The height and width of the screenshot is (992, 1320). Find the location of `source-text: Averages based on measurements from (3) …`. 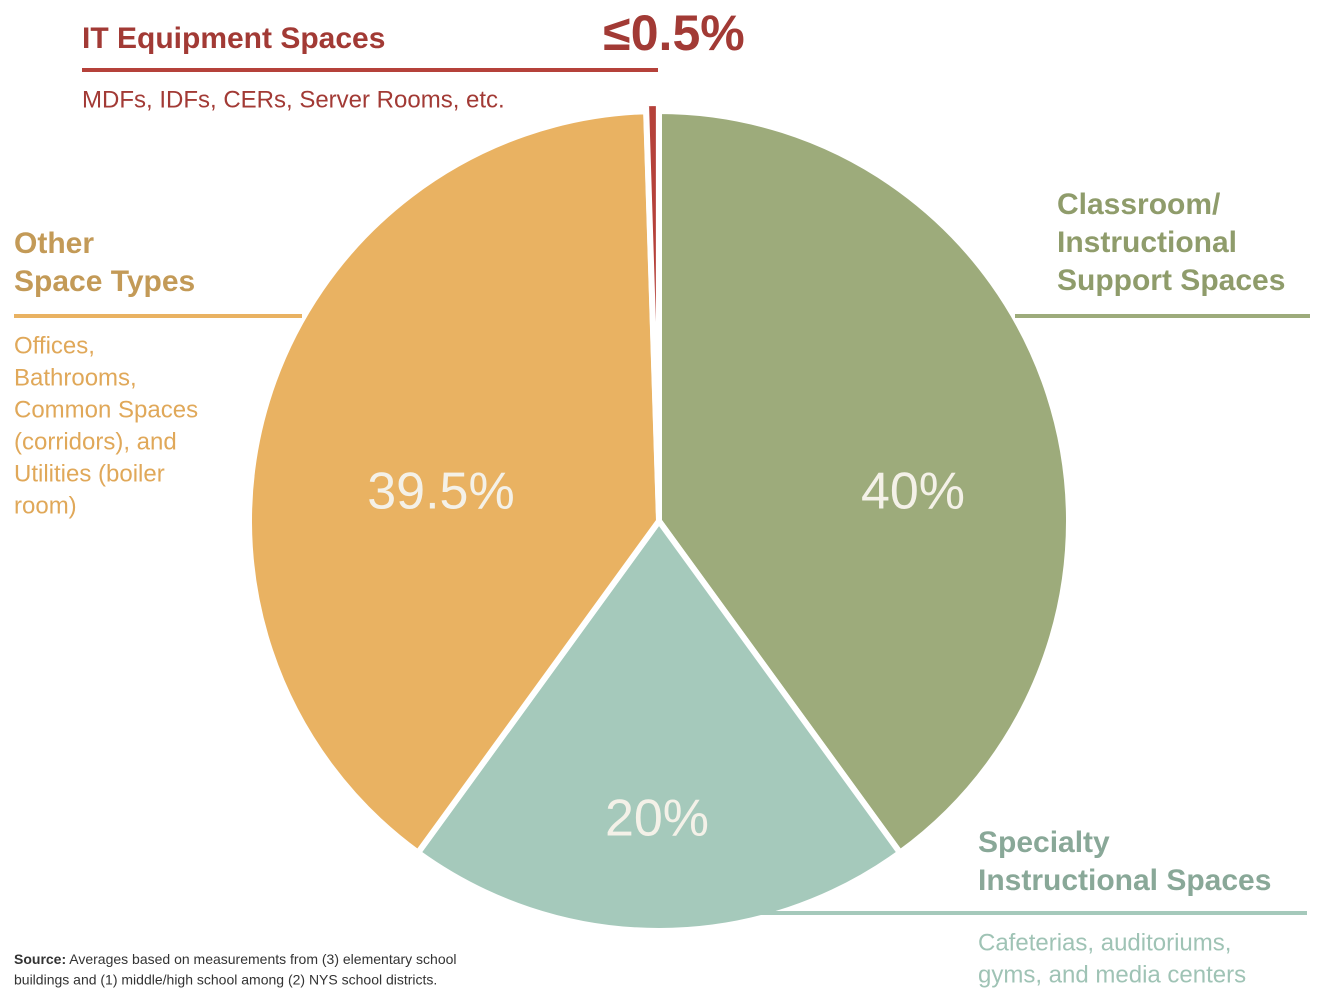

source-text: Averages based on measurements from (3) … is located at coordinates (262, 959).